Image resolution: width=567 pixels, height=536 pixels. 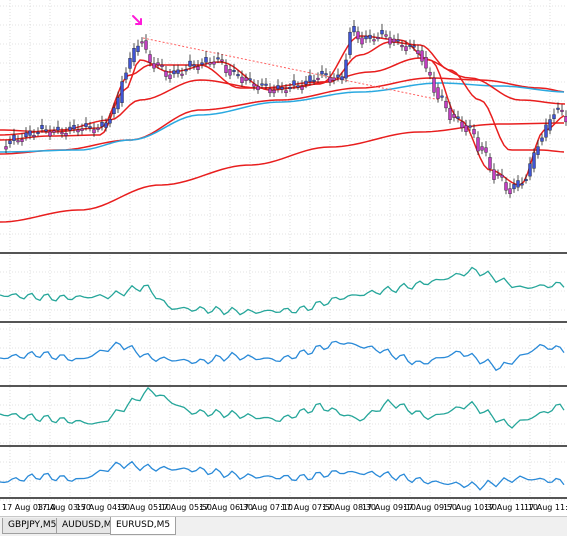 What do you see at coordinates (143, 526) in the screenshot?
I see `tab-eurusd-m5: EURUSD,M5` at bounding box center [143, 526].